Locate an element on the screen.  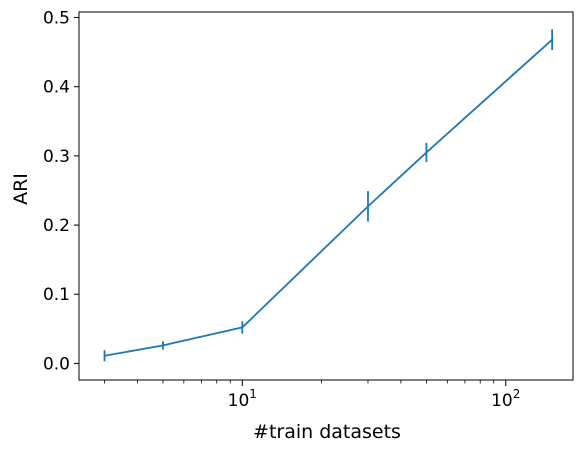
y-tick-label: 0.2 is located at coordinates (56, 226).